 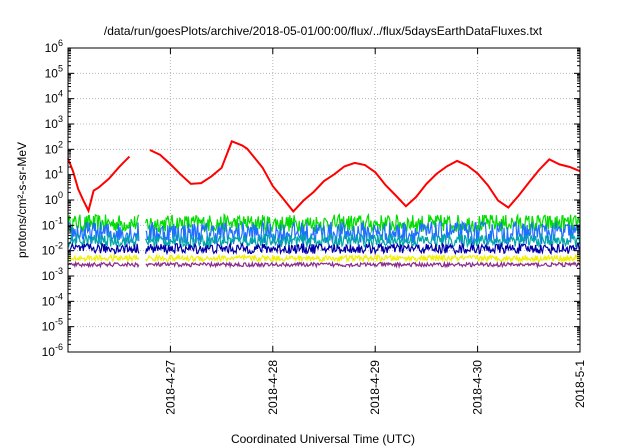 I want to click on y-tick-label: 10⁻⁵, so click(x=52, y=325).